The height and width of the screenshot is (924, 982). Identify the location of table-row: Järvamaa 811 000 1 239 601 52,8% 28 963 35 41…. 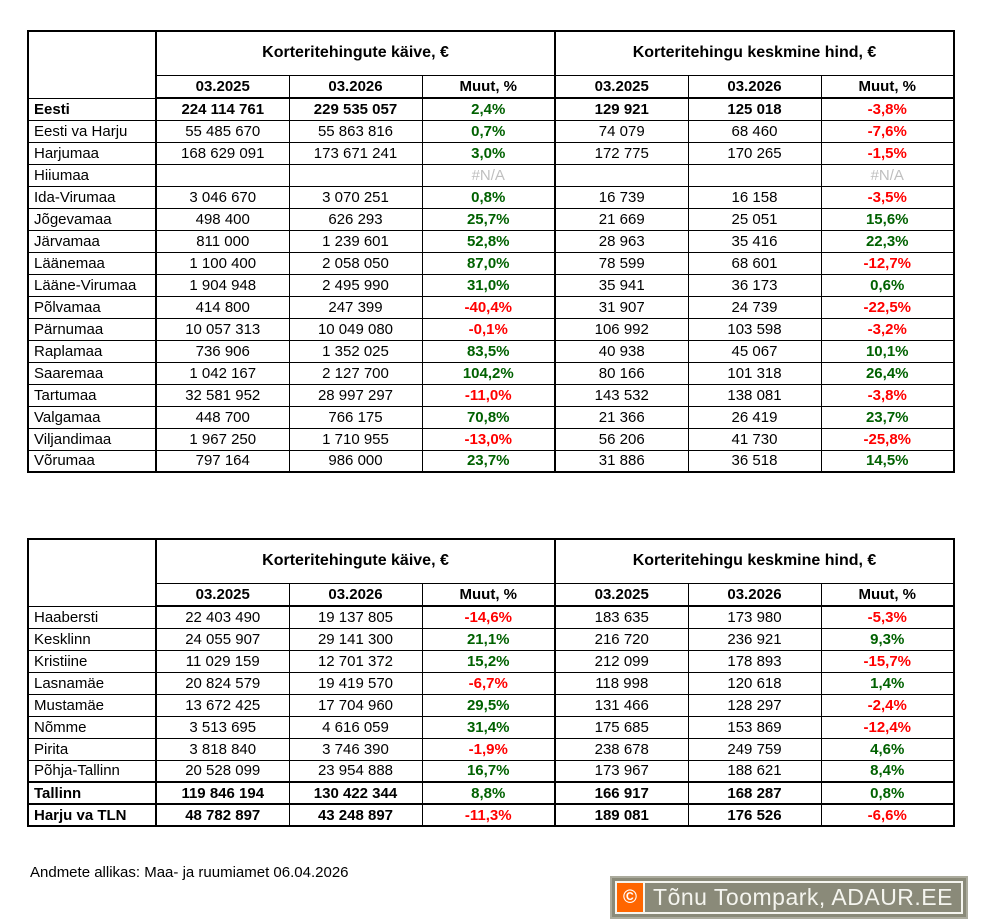
(491, 241).